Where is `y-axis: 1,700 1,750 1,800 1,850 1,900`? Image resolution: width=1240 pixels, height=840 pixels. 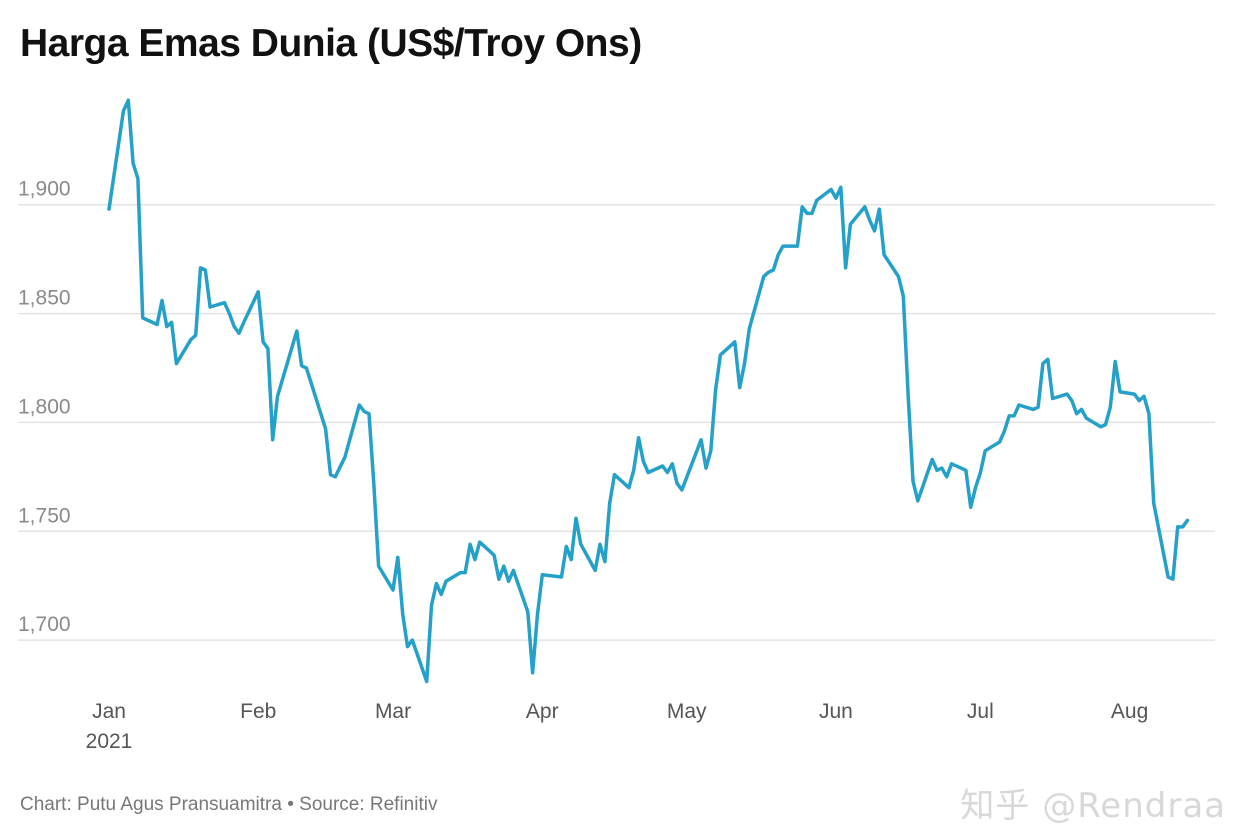
y-axis: 1,700 1,750 1,800 1,850 1,900 is located at coordinates (44, 407).